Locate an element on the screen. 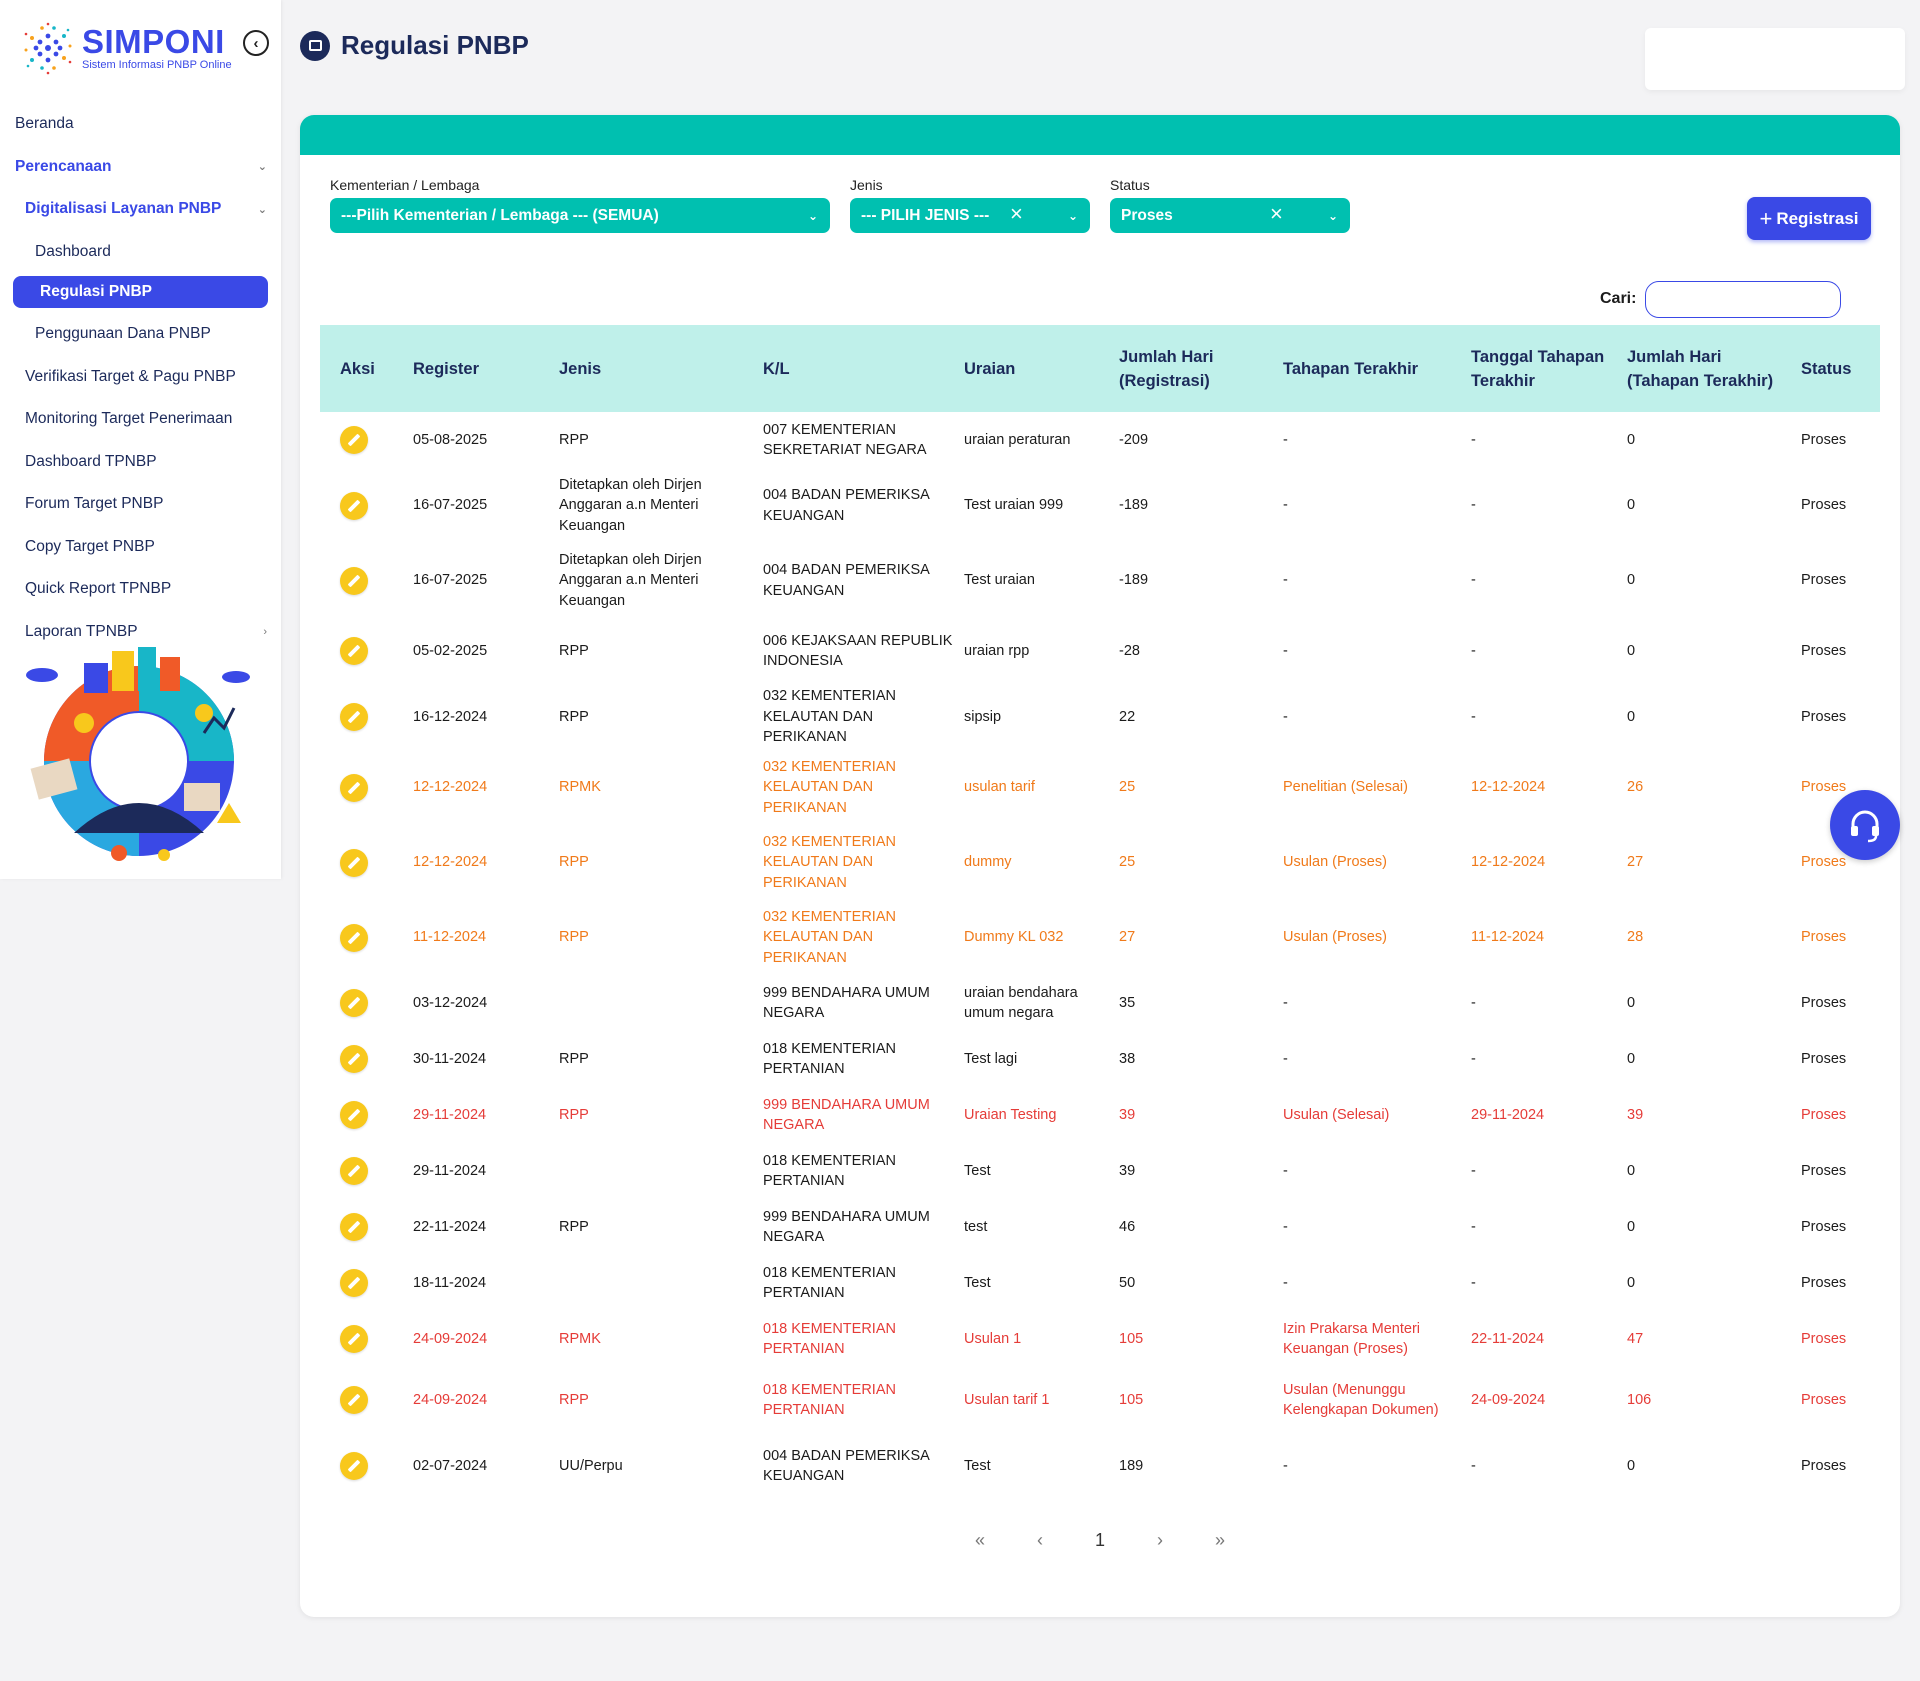 This screenshot has height=1681, width=1920. sidebar-item-beranda: Beranda is located at coordinates (140, 124).